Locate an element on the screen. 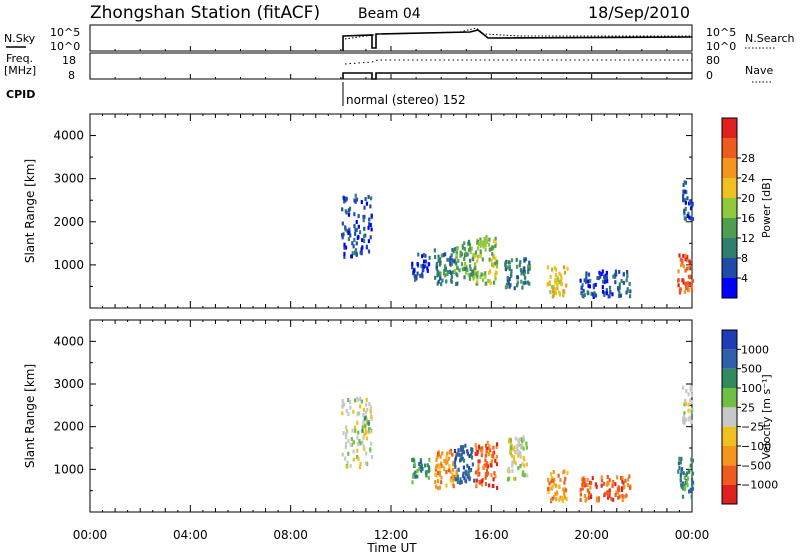 The image size is (800, 554). y-tick-label: 1000 is located at coordinates (68, 265).